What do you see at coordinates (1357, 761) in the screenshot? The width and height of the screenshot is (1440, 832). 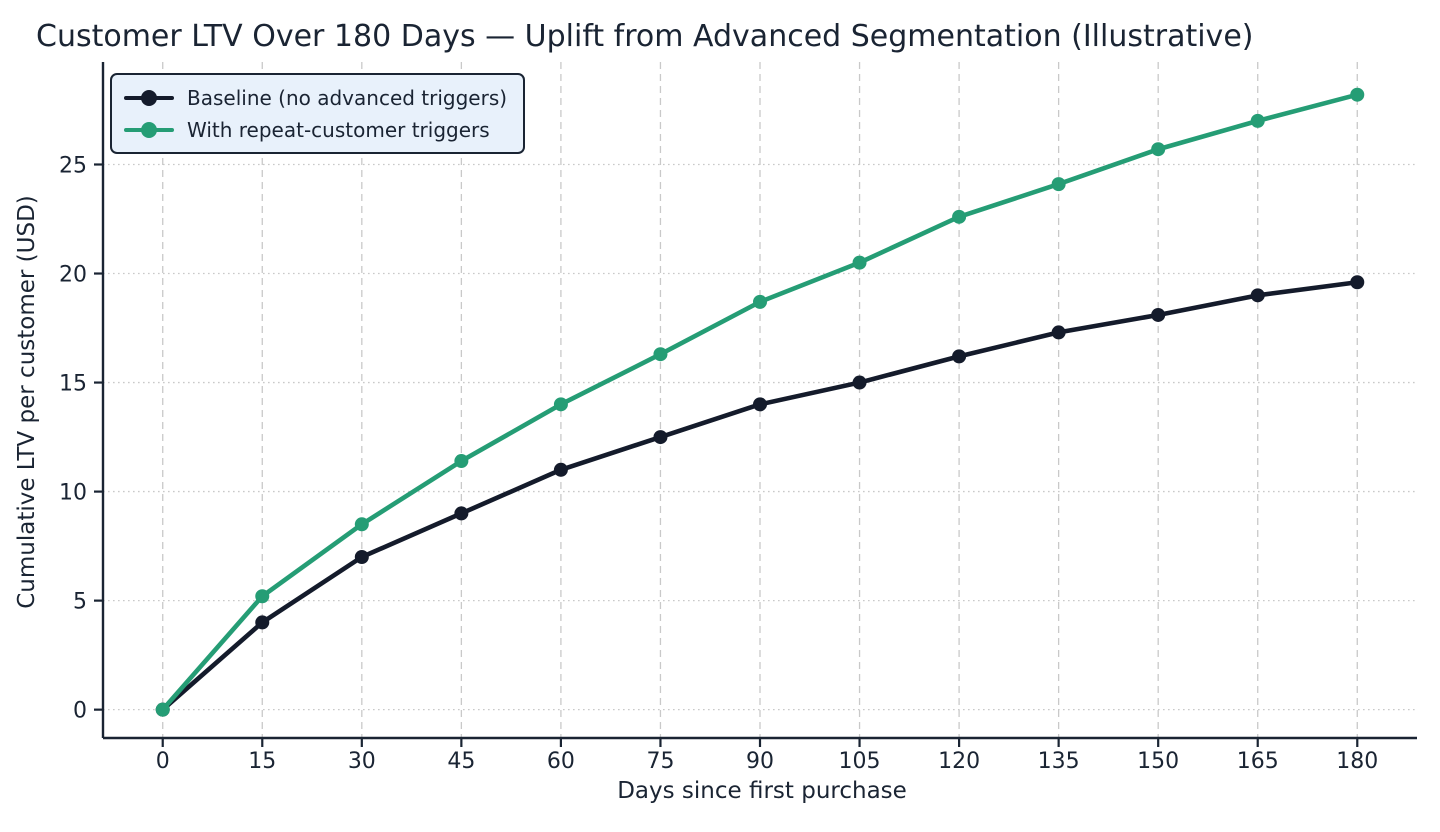 I see `x-tick-label: 180` at bounding box center [1357, 761].